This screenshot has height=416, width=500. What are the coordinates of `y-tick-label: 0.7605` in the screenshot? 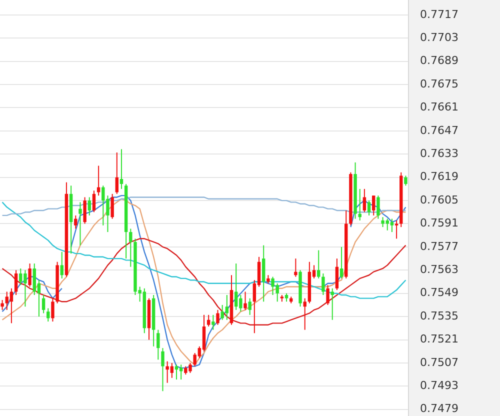 It's located at (439, 199).